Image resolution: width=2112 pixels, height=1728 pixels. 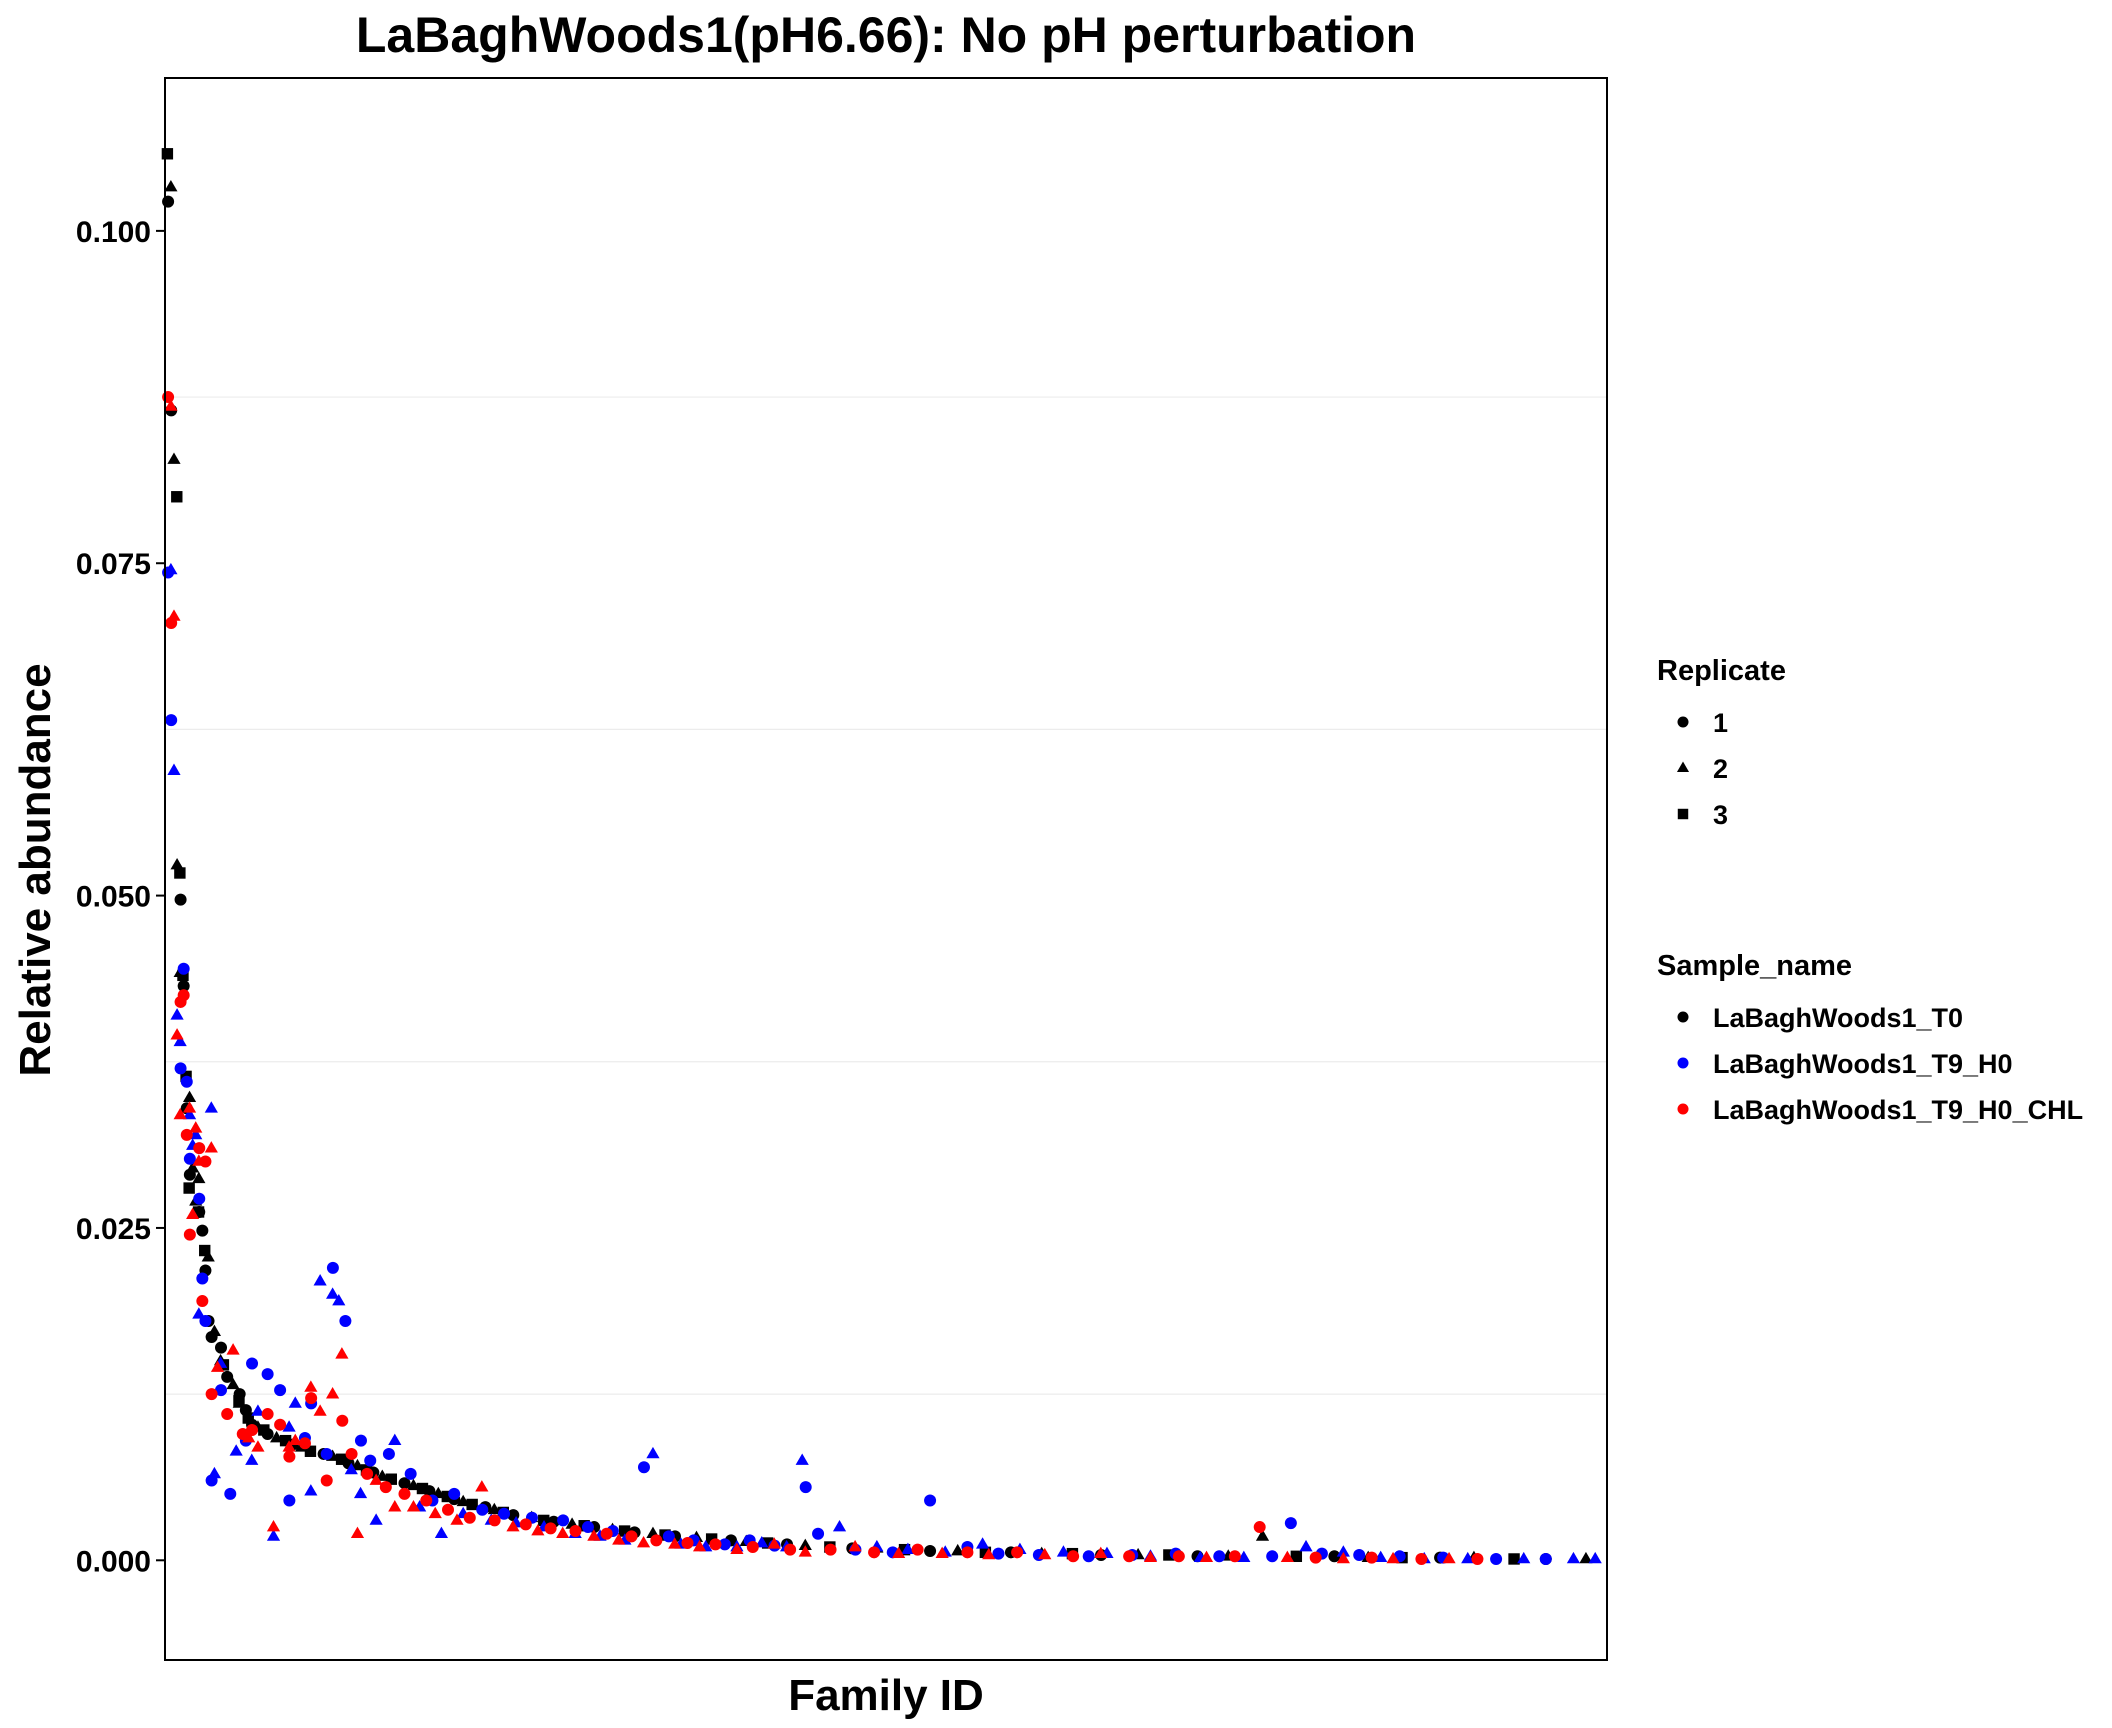 I want to click on x-axis-title: Family ID, so click(x=886, y=1695).